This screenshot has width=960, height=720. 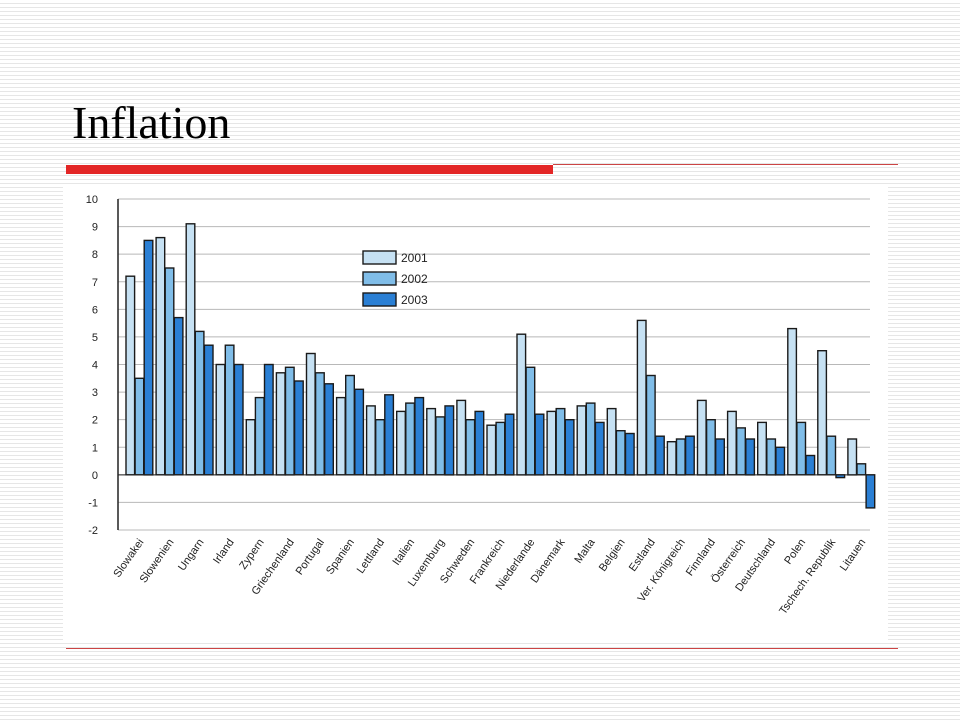 I want to click on legend-swatch-2002, so click(x=379, y=278).